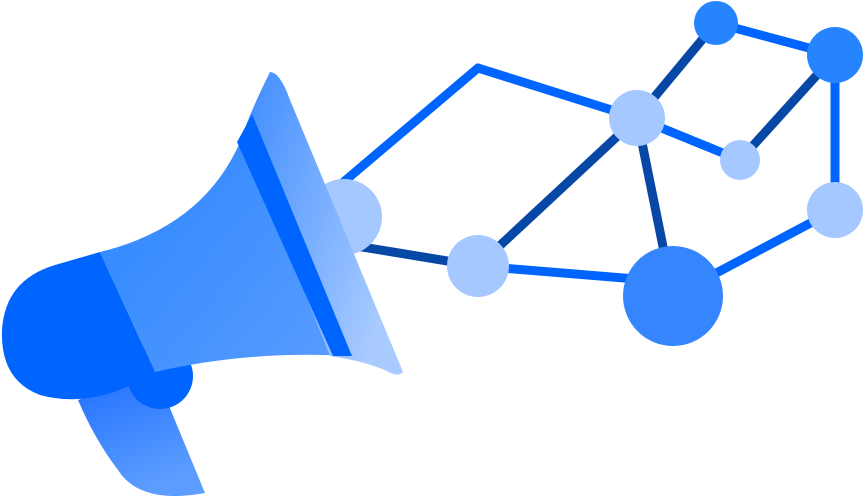 Image resolution: width=864 pixels, height=502 pixels. I want to click on megaphone-stripe, so click(294, 235).